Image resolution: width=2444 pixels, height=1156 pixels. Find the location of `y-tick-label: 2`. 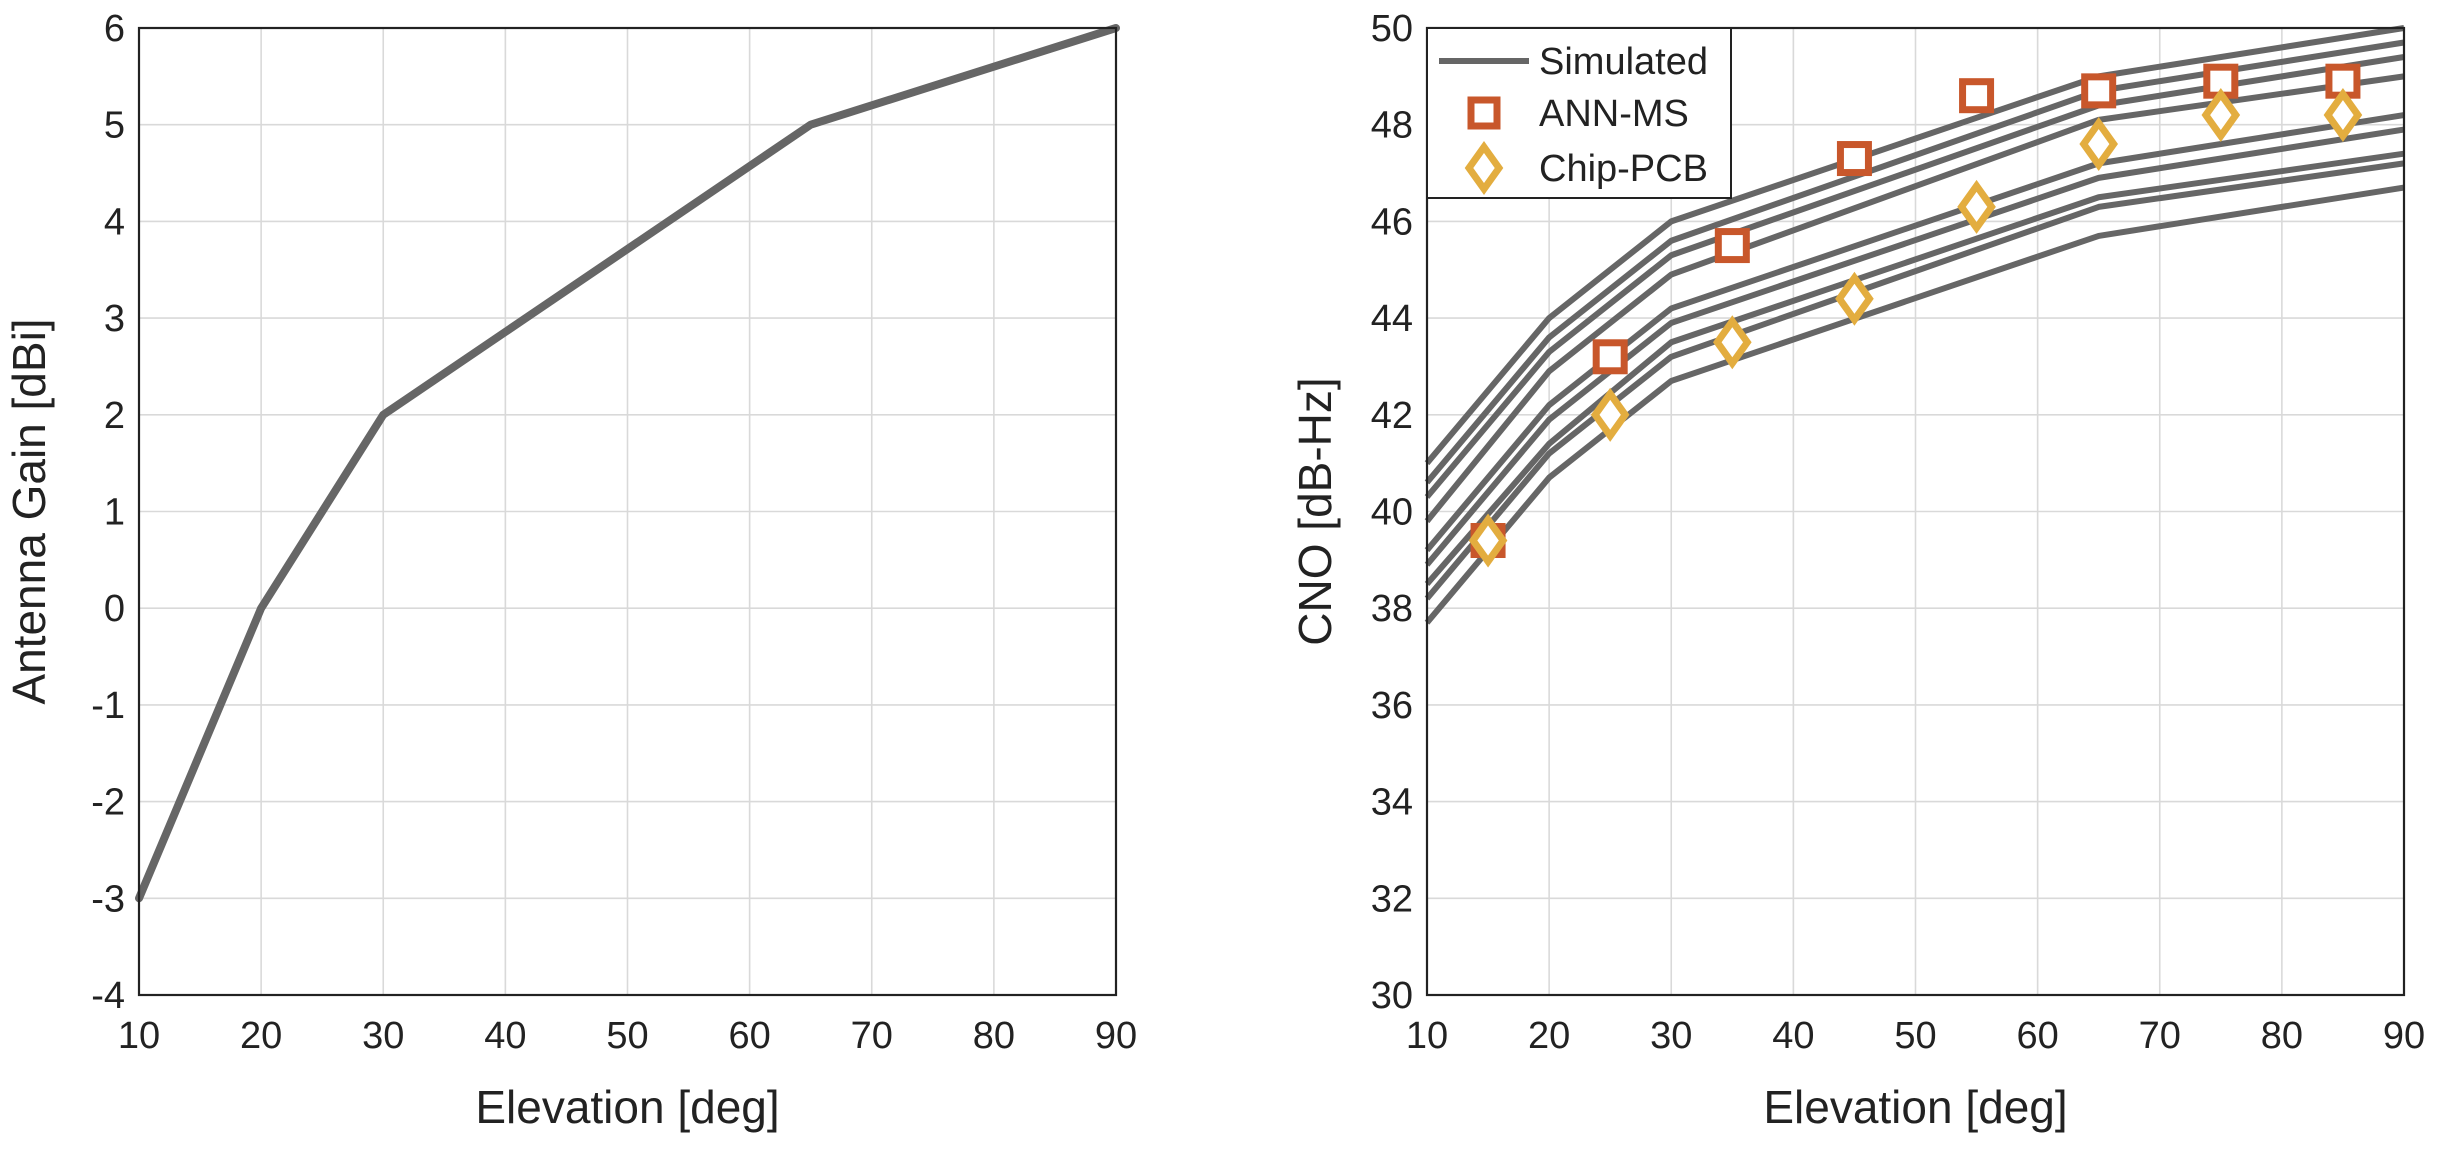

y-tick-label: 2 is located at coordinates (114, 416).